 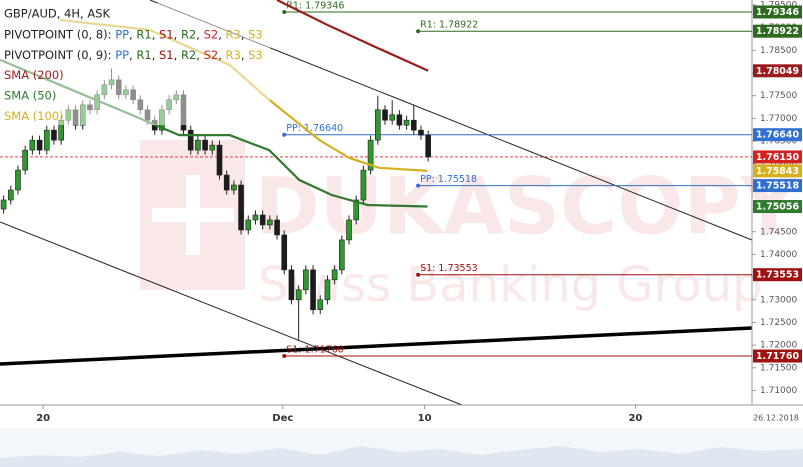 What do you see at coordinates (778, 119) in the screenshot?
I see `y-tick-label: 1.77000` at bounding box center [778, 119].